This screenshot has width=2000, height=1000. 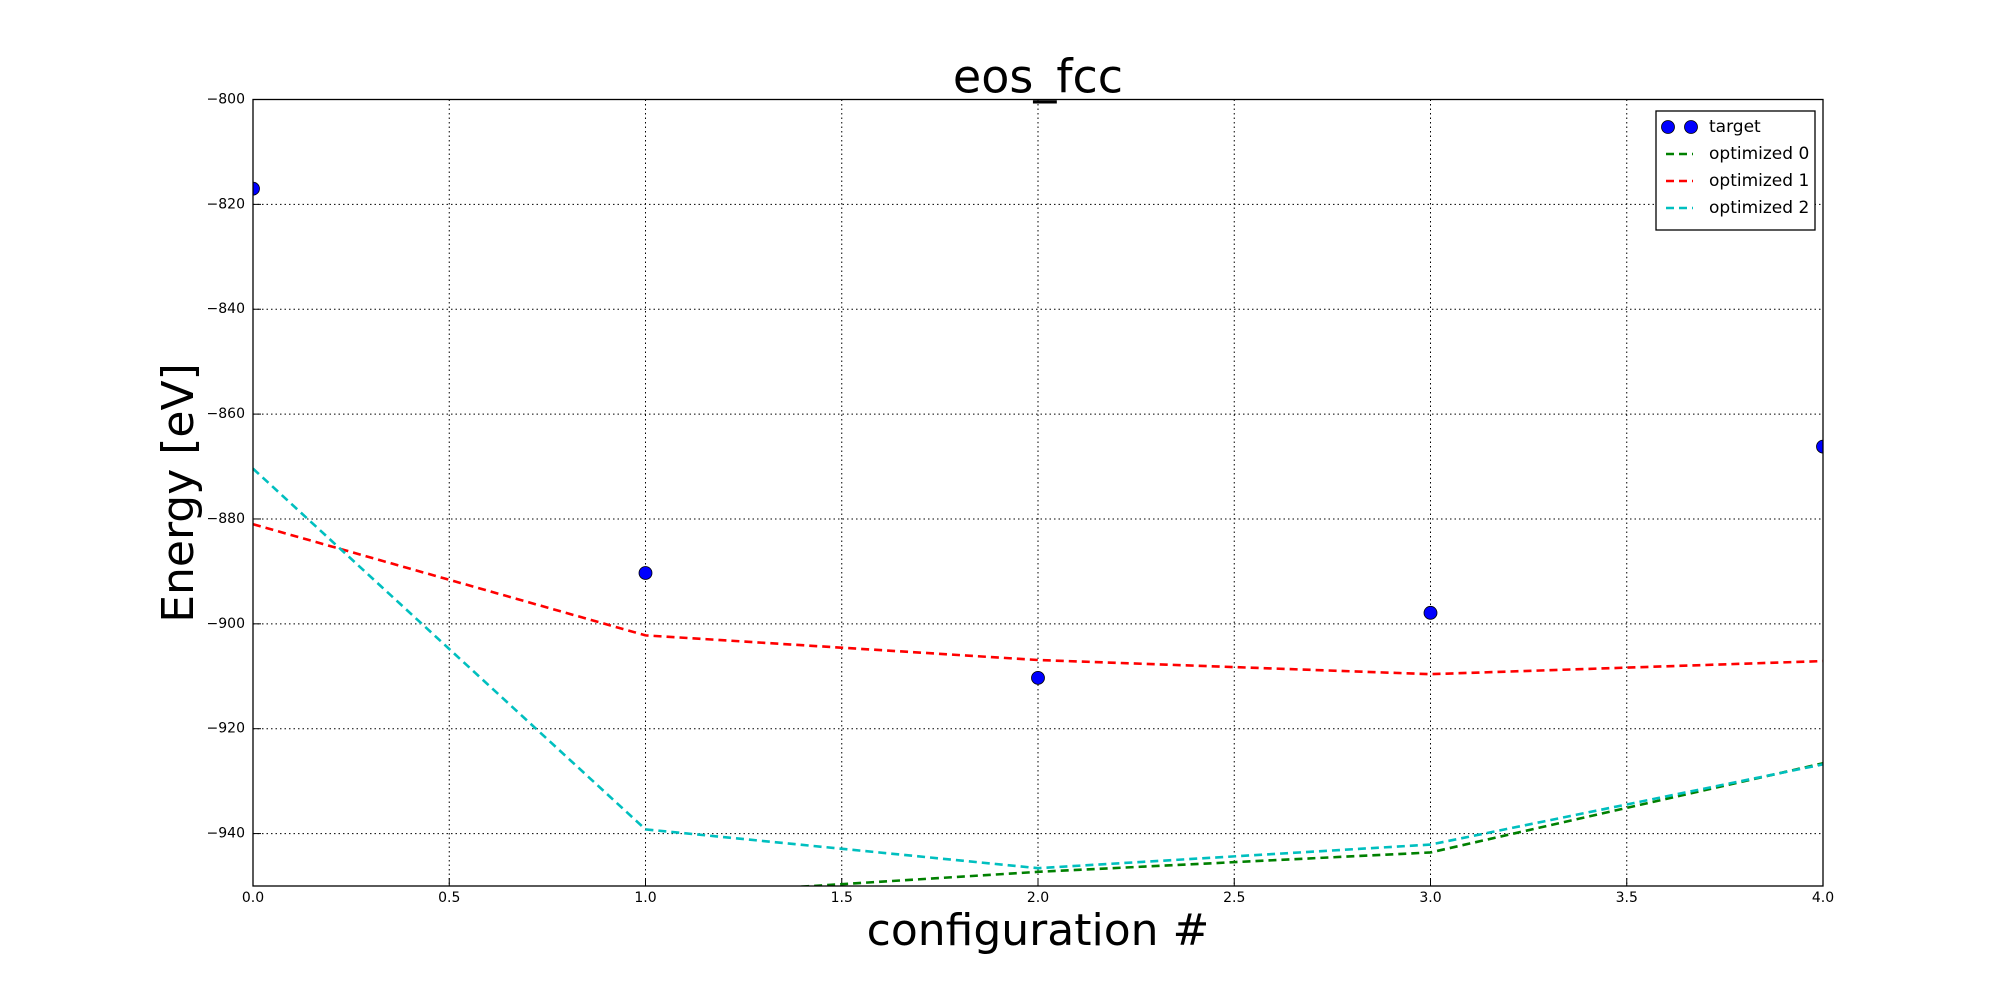 I want to click on x-tick-label: 1.0, so click(x=645, y=898).